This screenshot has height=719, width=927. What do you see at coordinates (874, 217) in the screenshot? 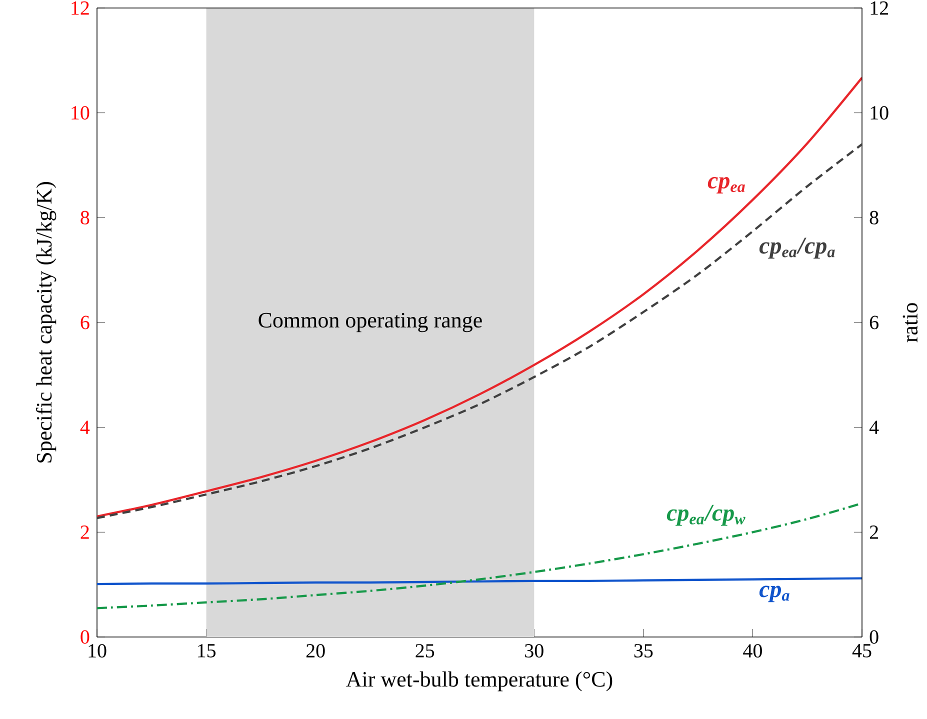
I see `y2-tick-label: 8` at bounding box center [874, 217].